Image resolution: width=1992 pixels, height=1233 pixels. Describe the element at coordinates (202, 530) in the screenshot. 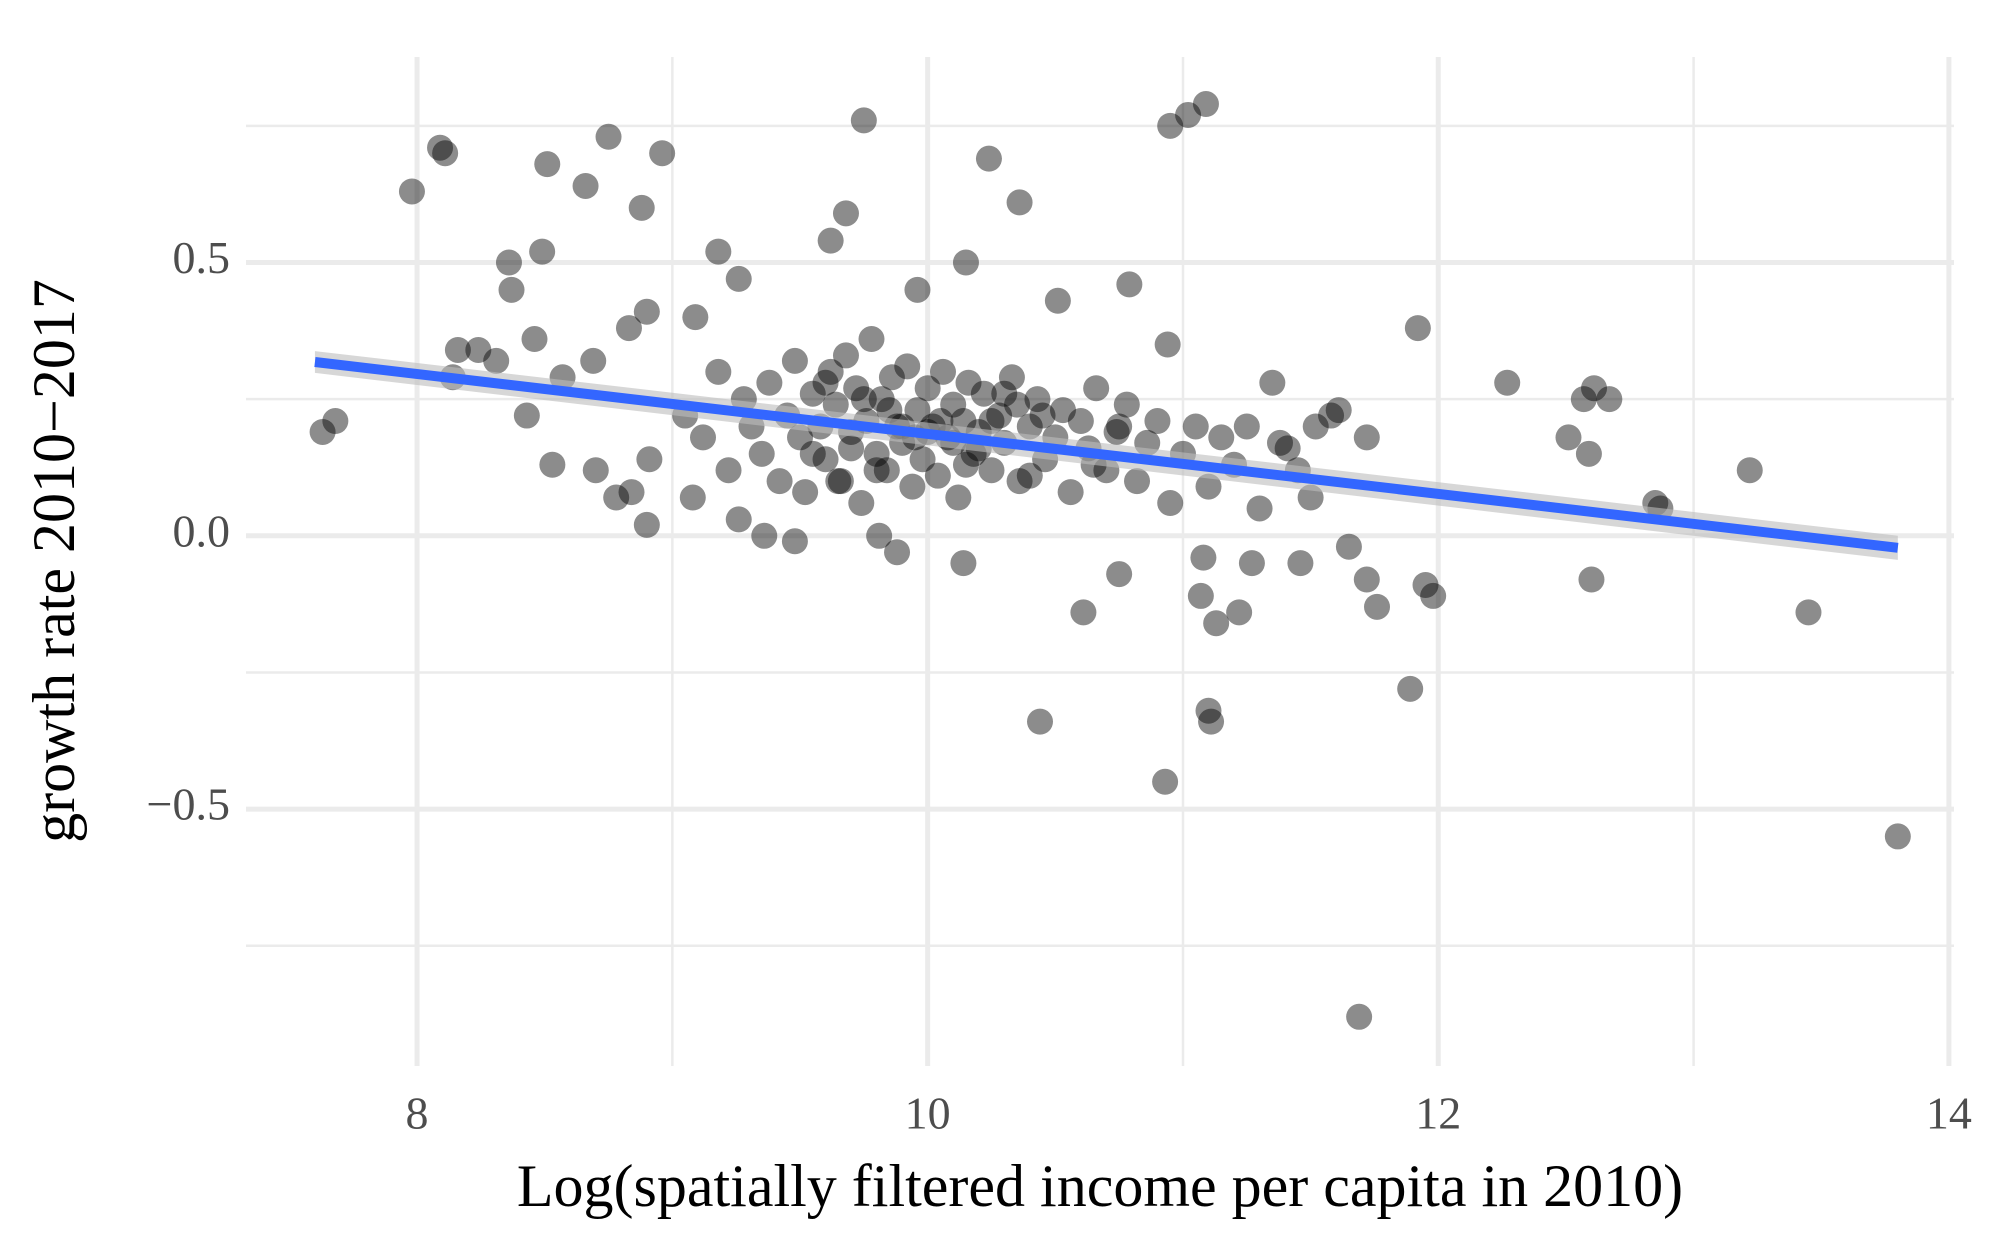

I see `y-tick-label: 0.0` at that location.